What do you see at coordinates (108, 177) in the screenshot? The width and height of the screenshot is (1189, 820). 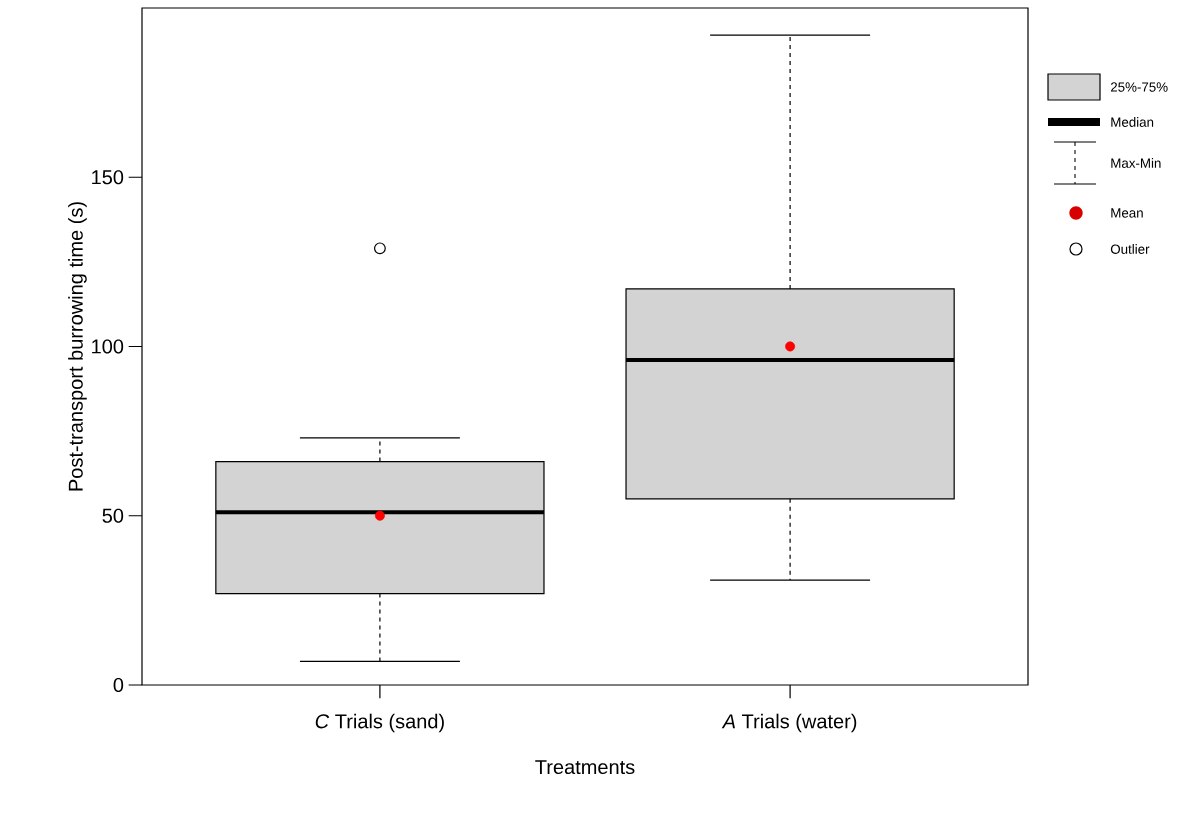 I see `y-tick-label: 150` at bounding box center [108, 177].